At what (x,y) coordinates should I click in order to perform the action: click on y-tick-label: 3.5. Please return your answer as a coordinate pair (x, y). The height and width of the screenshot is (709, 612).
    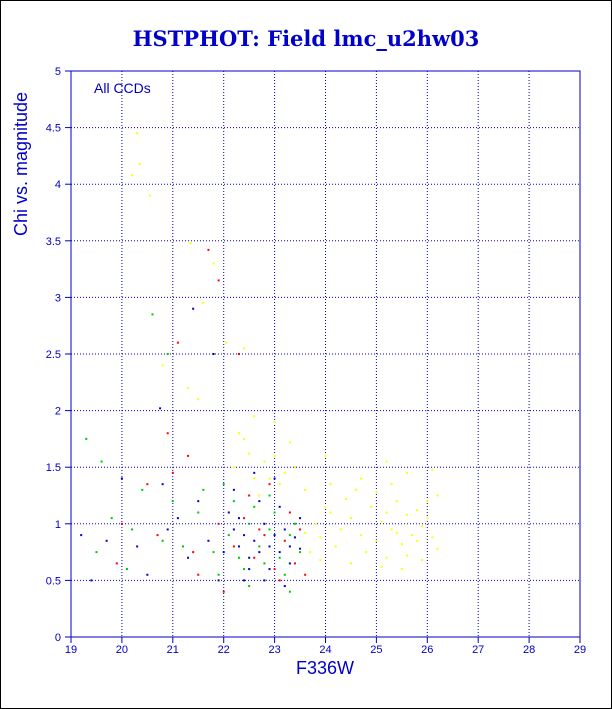
    Looking at the image, I should click on (53, 242).